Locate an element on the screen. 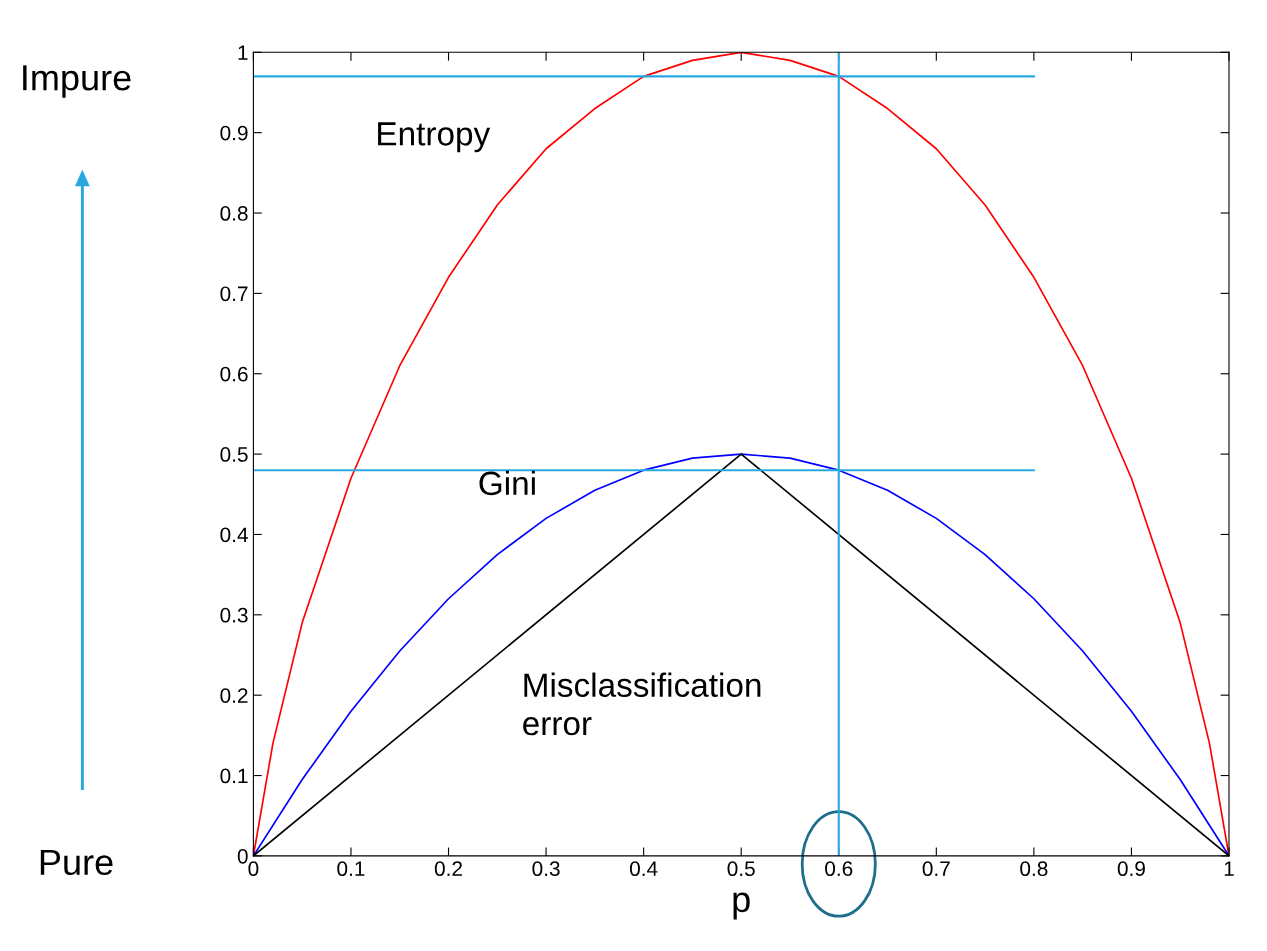 Image resolution: width=1267 pixels, height=951 pixels. y-tick-label: 0.3 is located at coordinates (234, 615).